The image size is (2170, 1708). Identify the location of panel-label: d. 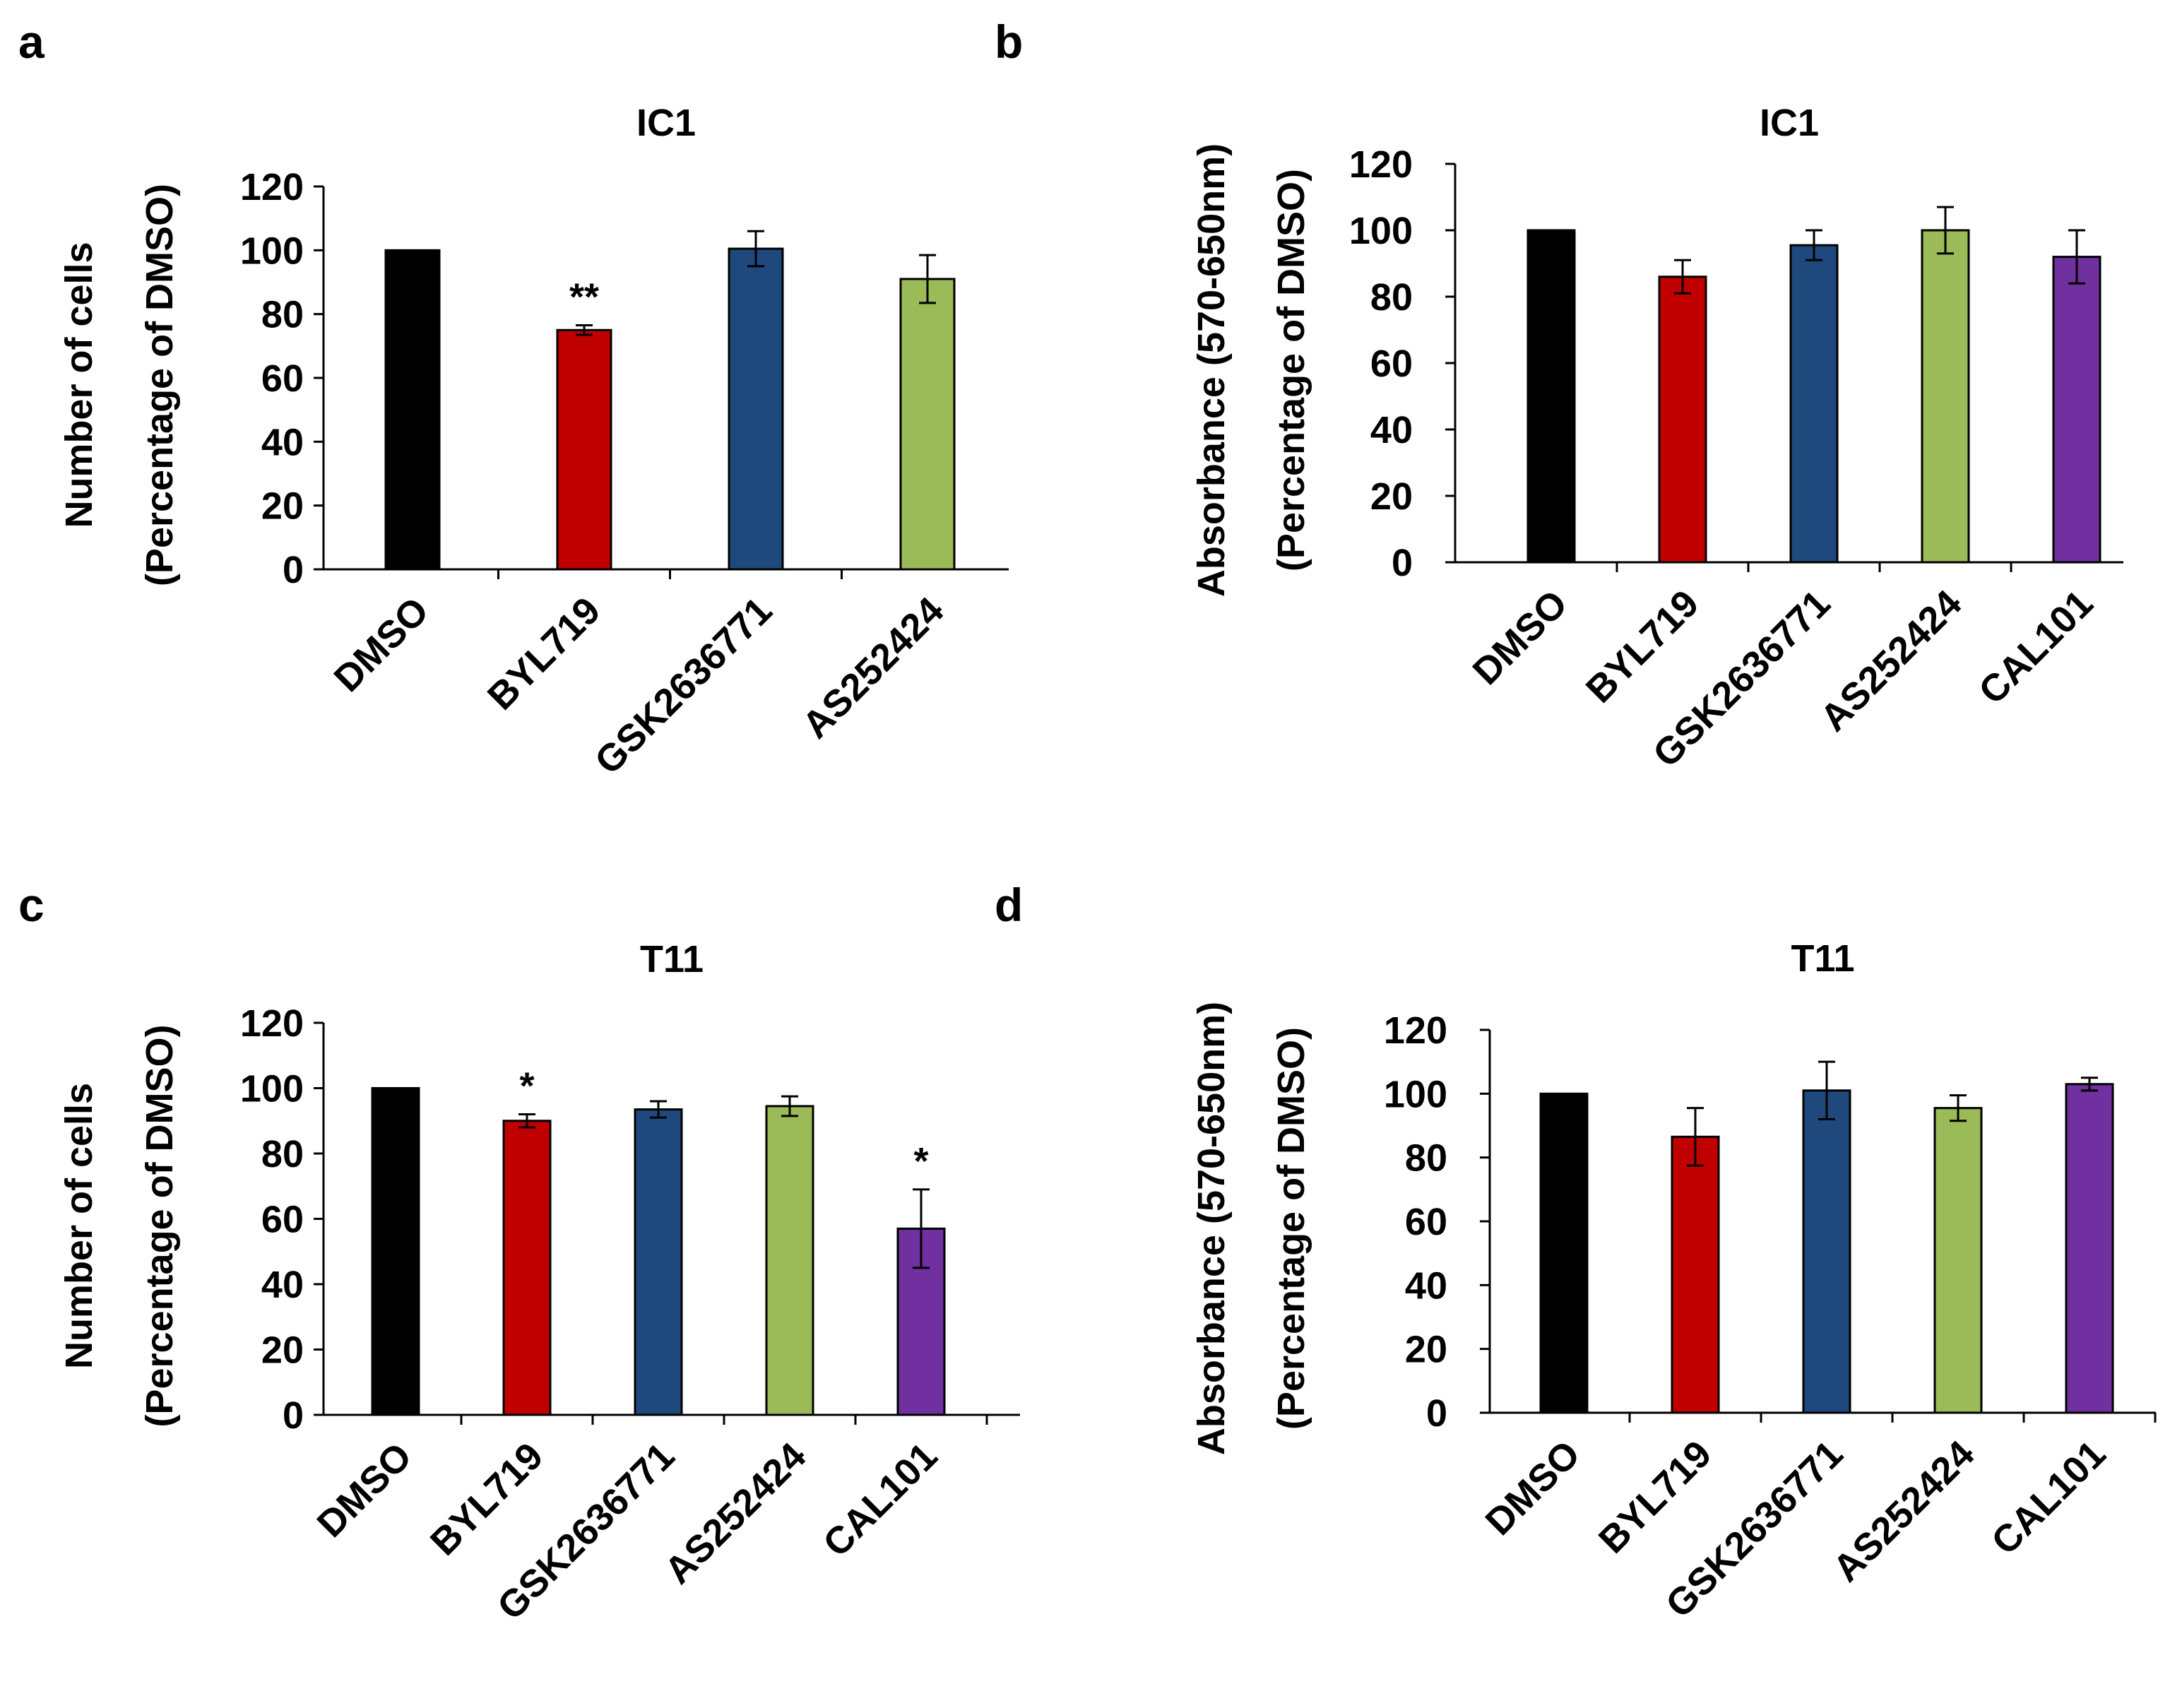
(1009, 905).